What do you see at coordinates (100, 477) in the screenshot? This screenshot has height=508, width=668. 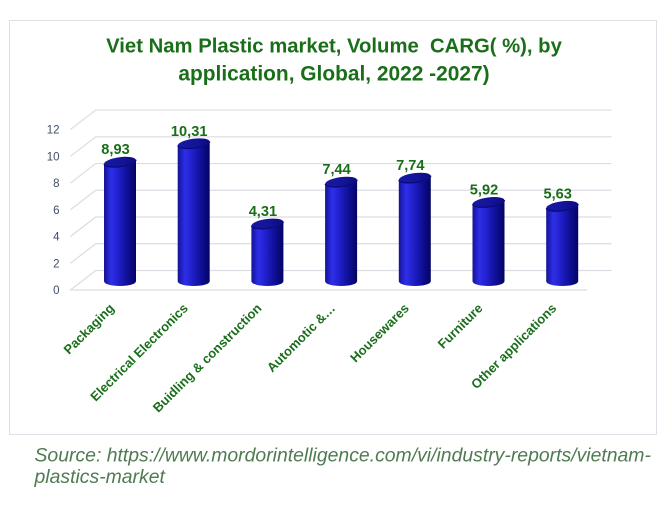 I see `svg-text: plastics-market` at bounding box center [100, 477].